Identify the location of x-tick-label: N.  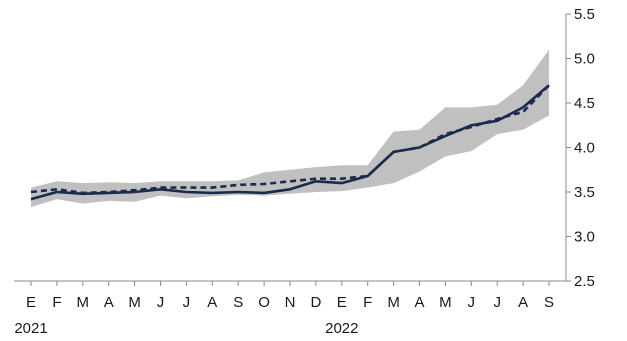
(290, 302).